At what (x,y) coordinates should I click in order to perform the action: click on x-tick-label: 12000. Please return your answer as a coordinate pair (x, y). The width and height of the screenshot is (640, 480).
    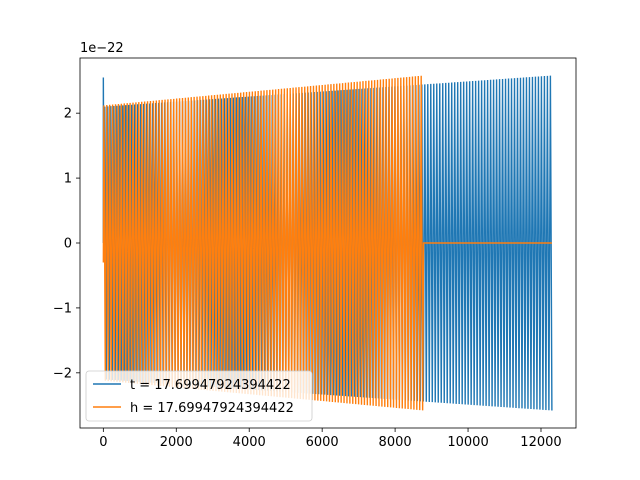
    Looking at the image, I should click on (540, 442).